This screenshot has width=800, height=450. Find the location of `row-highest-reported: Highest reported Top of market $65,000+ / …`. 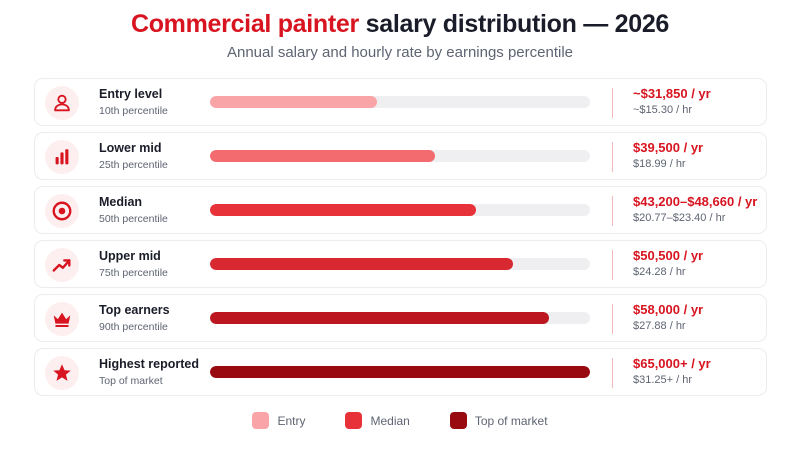

row-highest-reported: Highest reported Top of market $65,000+ / … is located at coordinates (400, 372).